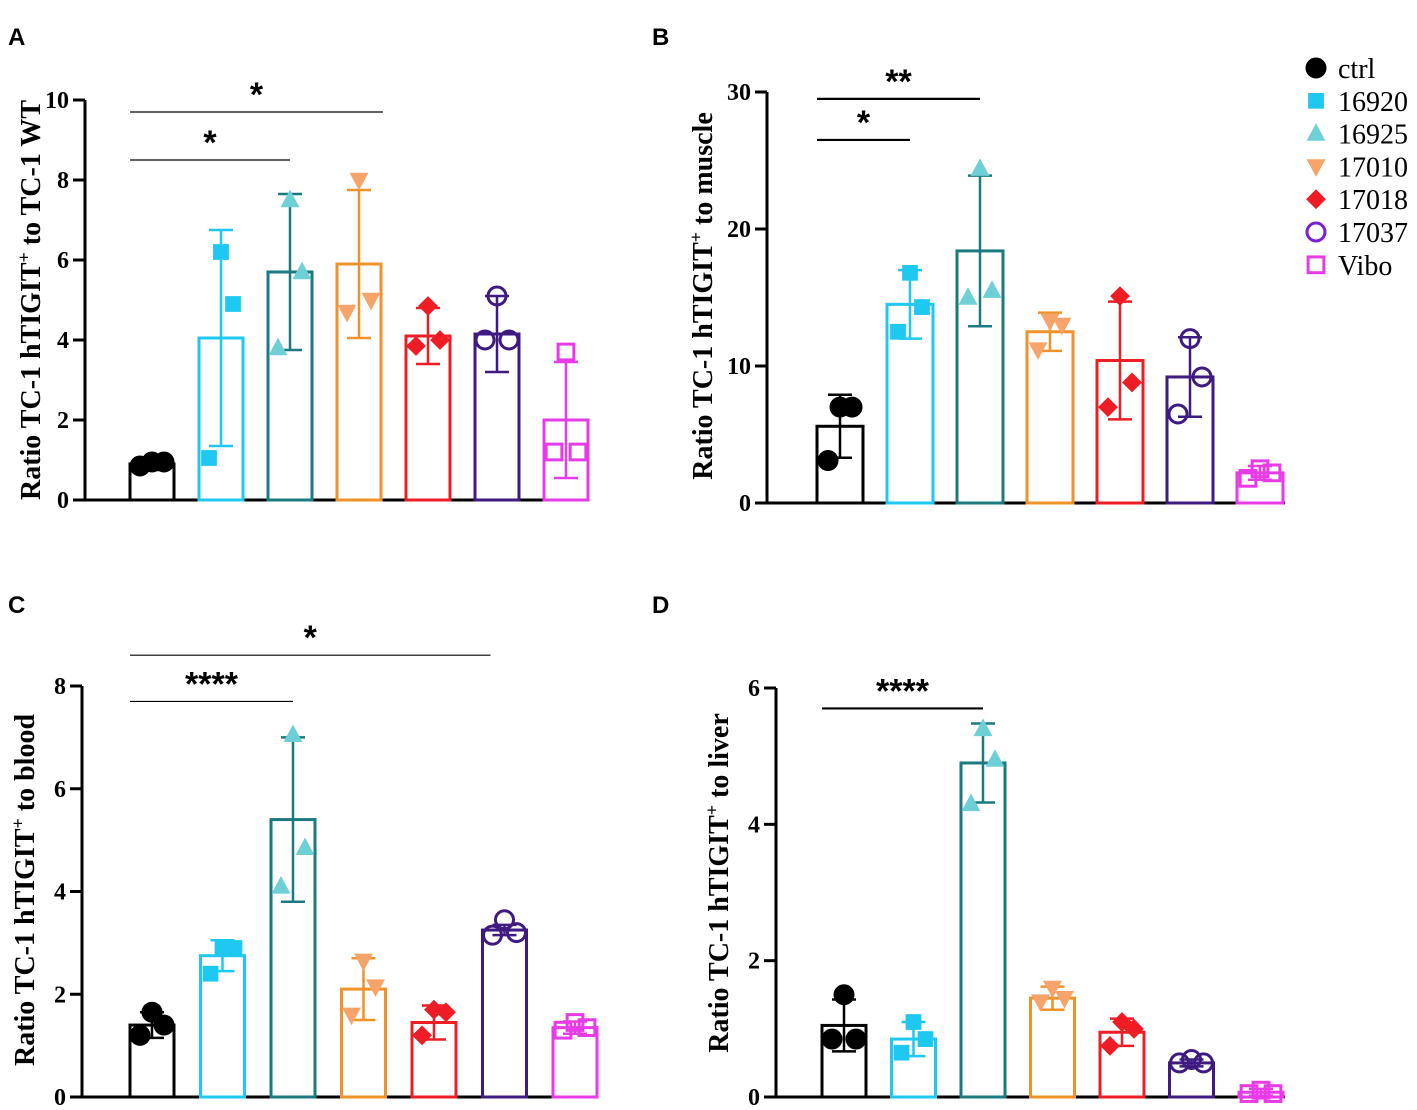 The width and height of the screenshot is (1417, 1110). Describe the element at coordinates (16, 605) in the screenshot. I see `panel-label: C` at that location.